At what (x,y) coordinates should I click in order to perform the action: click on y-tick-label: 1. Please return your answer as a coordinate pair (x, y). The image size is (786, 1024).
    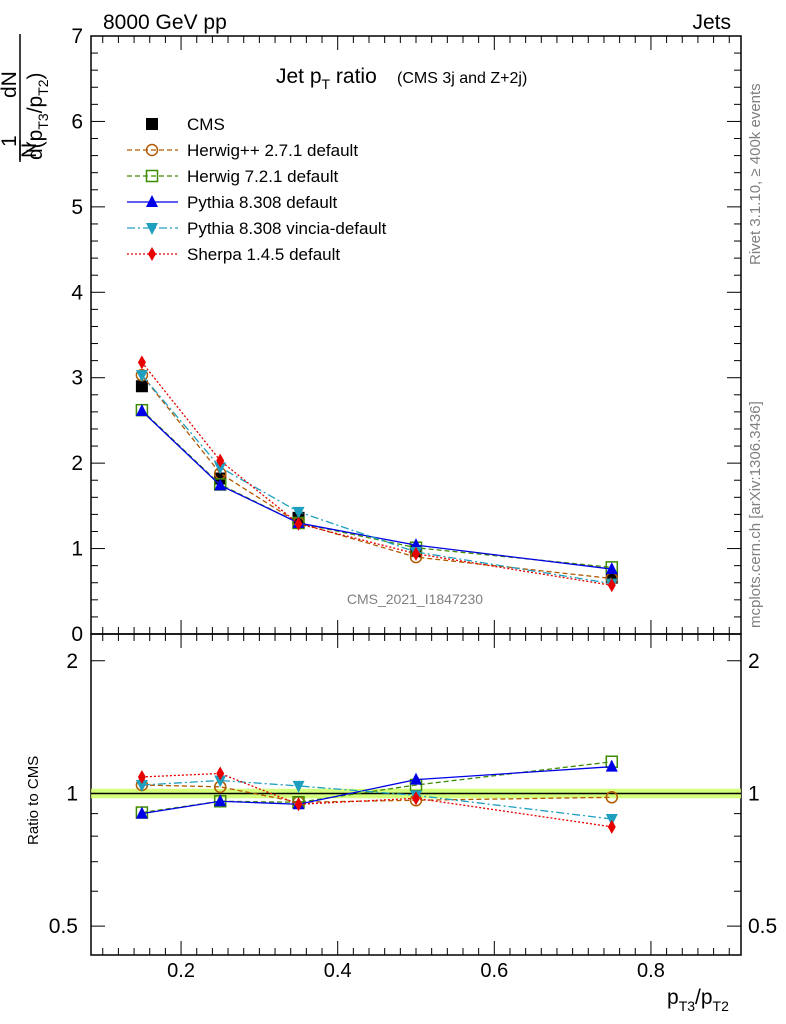
    Looking at the image, I should click on (77, 549).